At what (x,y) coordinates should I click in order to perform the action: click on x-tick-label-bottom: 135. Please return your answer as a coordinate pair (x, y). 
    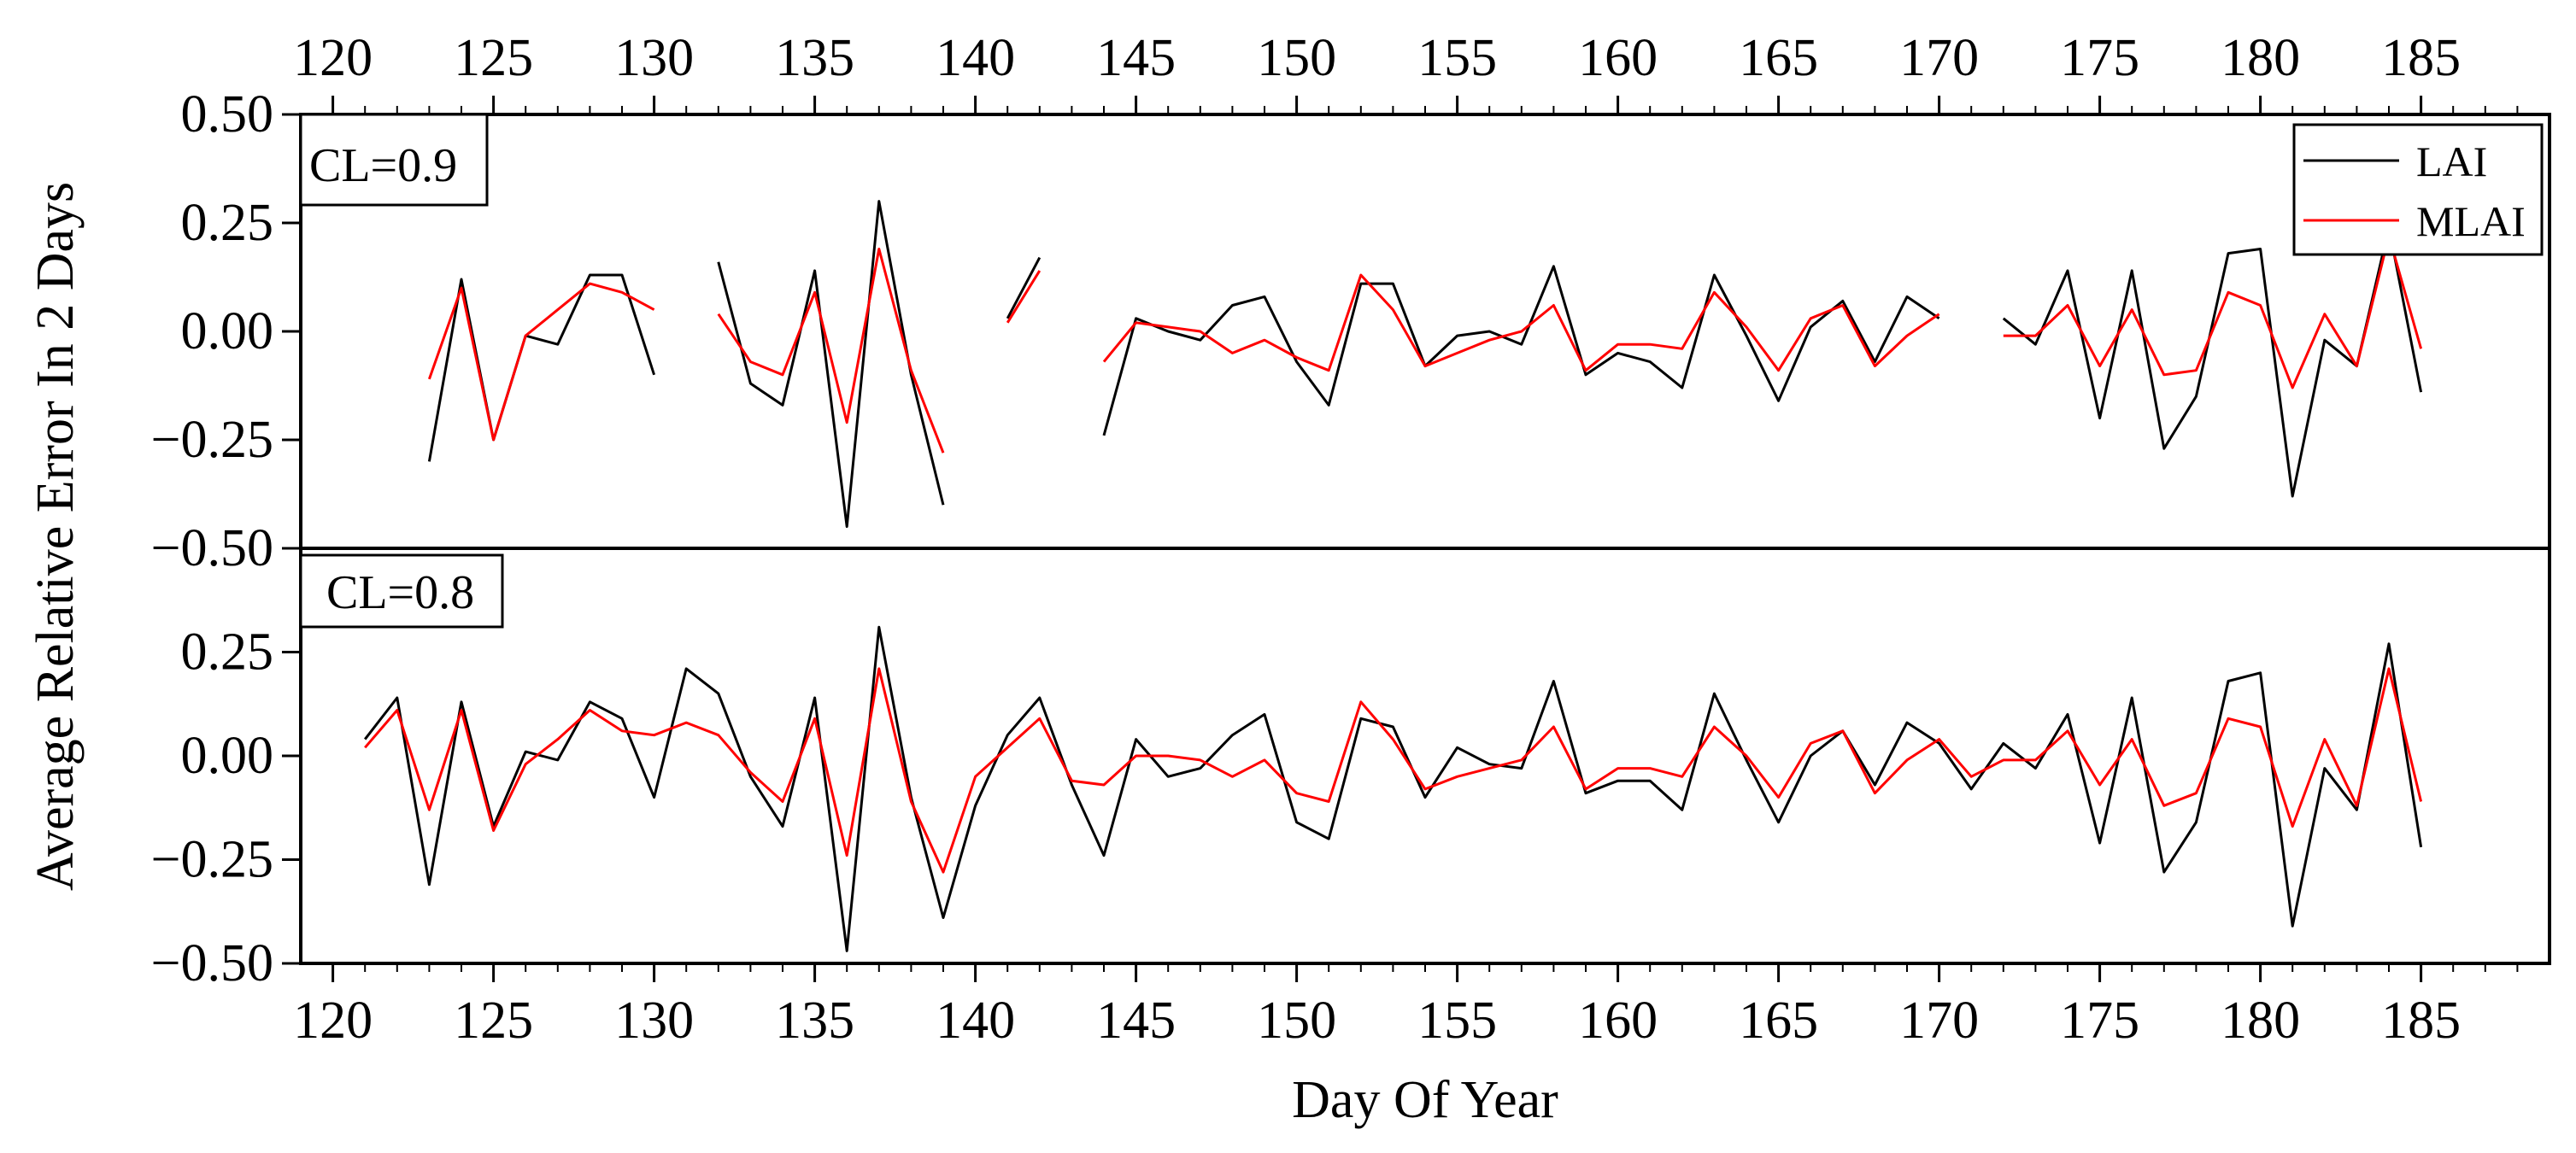
    Looking at the image, I should click on (814, 1021).